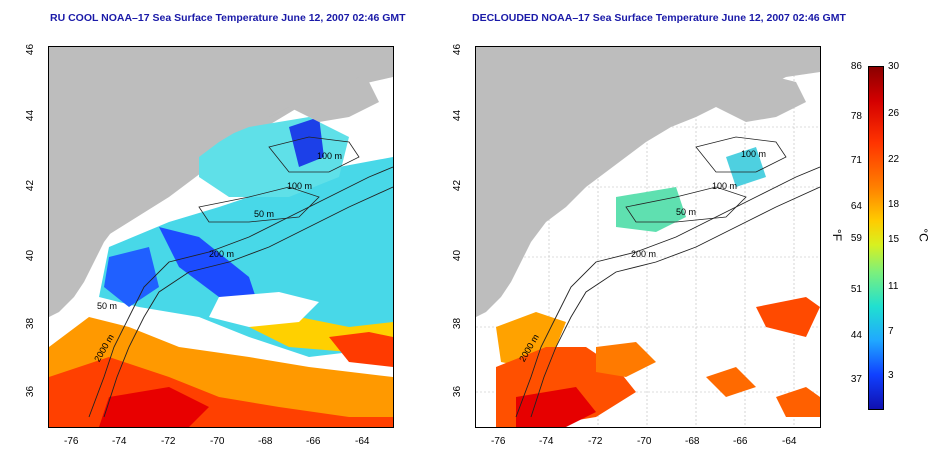  Describe the element at coordinates (856, 289) in the screenshot. I see `colorbar-f-51: 51` at that location.